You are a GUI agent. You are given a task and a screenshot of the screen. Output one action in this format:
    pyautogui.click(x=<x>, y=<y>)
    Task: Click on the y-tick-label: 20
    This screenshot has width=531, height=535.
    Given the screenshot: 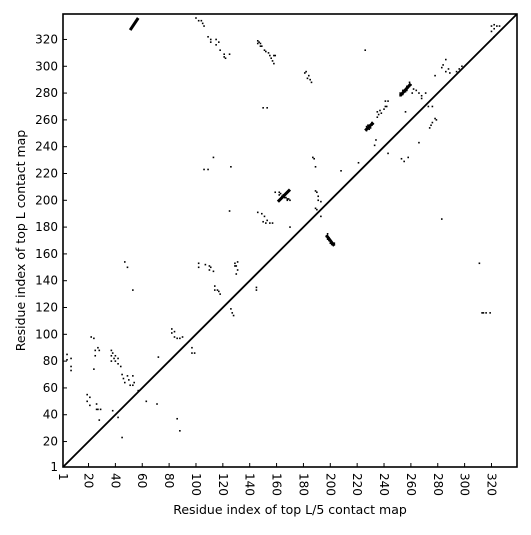 What is the action you would take?
    pyautogui.click(x=50, y=442)
    